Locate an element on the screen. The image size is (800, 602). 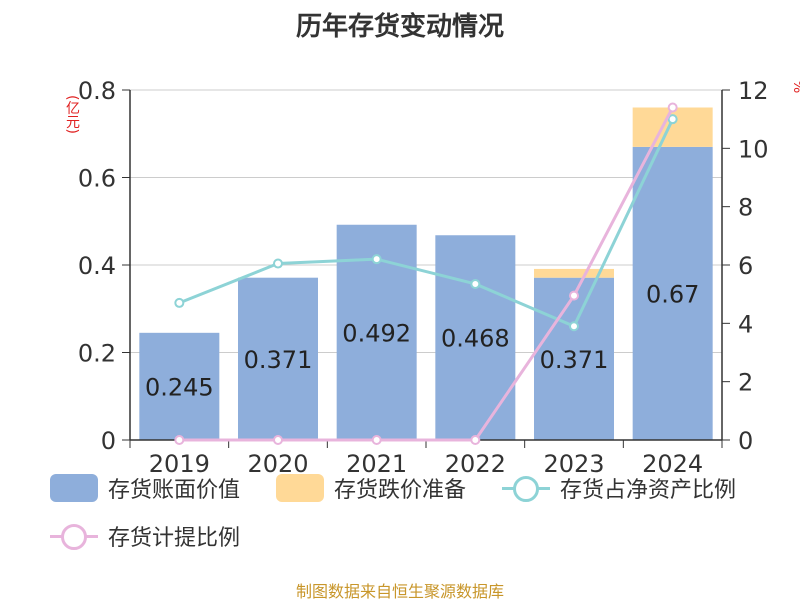
right-tick-label: 12 is located at coordinates (753, 91).